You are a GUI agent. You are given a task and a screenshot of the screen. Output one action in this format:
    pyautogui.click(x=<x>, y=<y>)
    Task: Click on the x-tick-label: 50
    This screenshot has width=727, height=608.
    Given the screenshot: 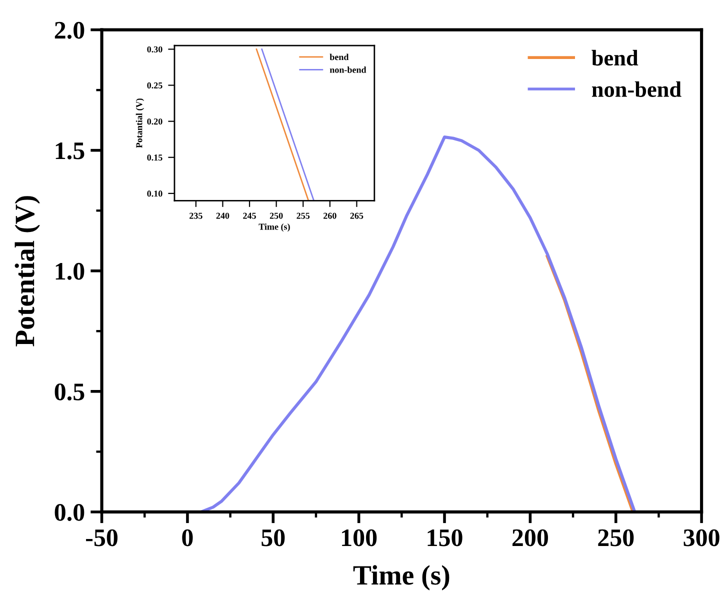 What is the action you would take?
    pyautogui.click(x=273, y=537)
    